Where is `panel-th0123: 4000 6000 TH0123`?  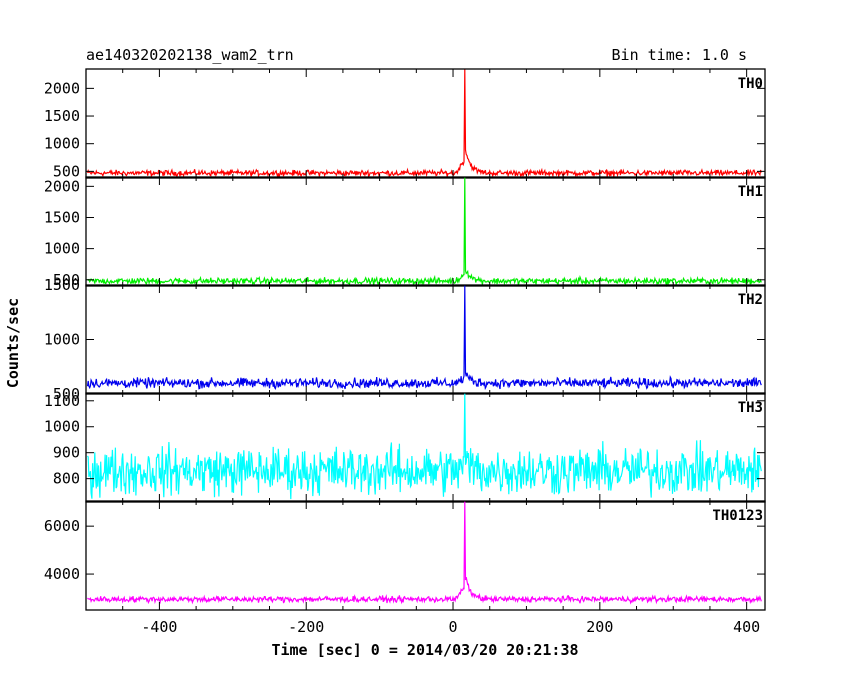
panel-th0123: 4000 6000 TH0123 is located at coordinates (405, 555).